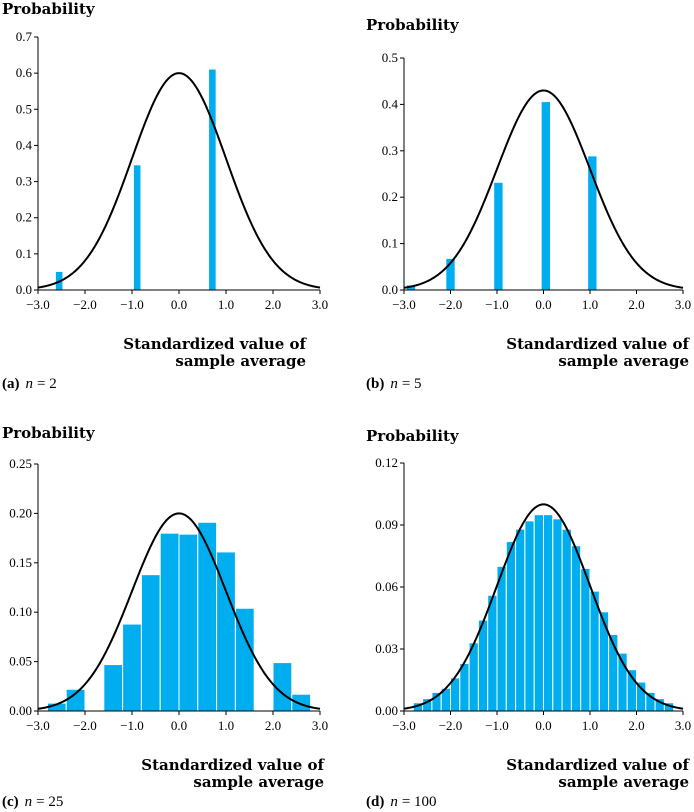  What do you see at coordinates (20, 463) in the screenshot?
I see `y-tick-label: 0.25` at bounding box center [20, 463].